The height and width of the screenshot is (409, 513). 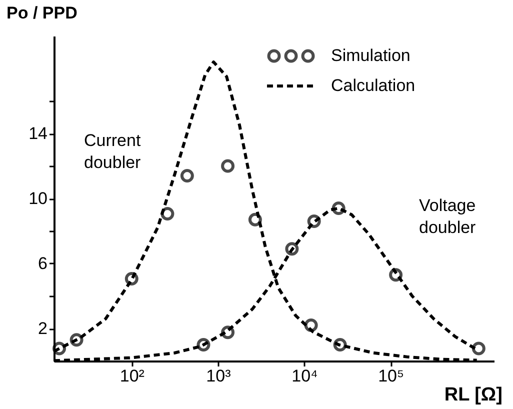 What do you see at coordinates (373, 85) in the screenshot?
I see `legend-label: Calculation` at bounding box center [373, 85].